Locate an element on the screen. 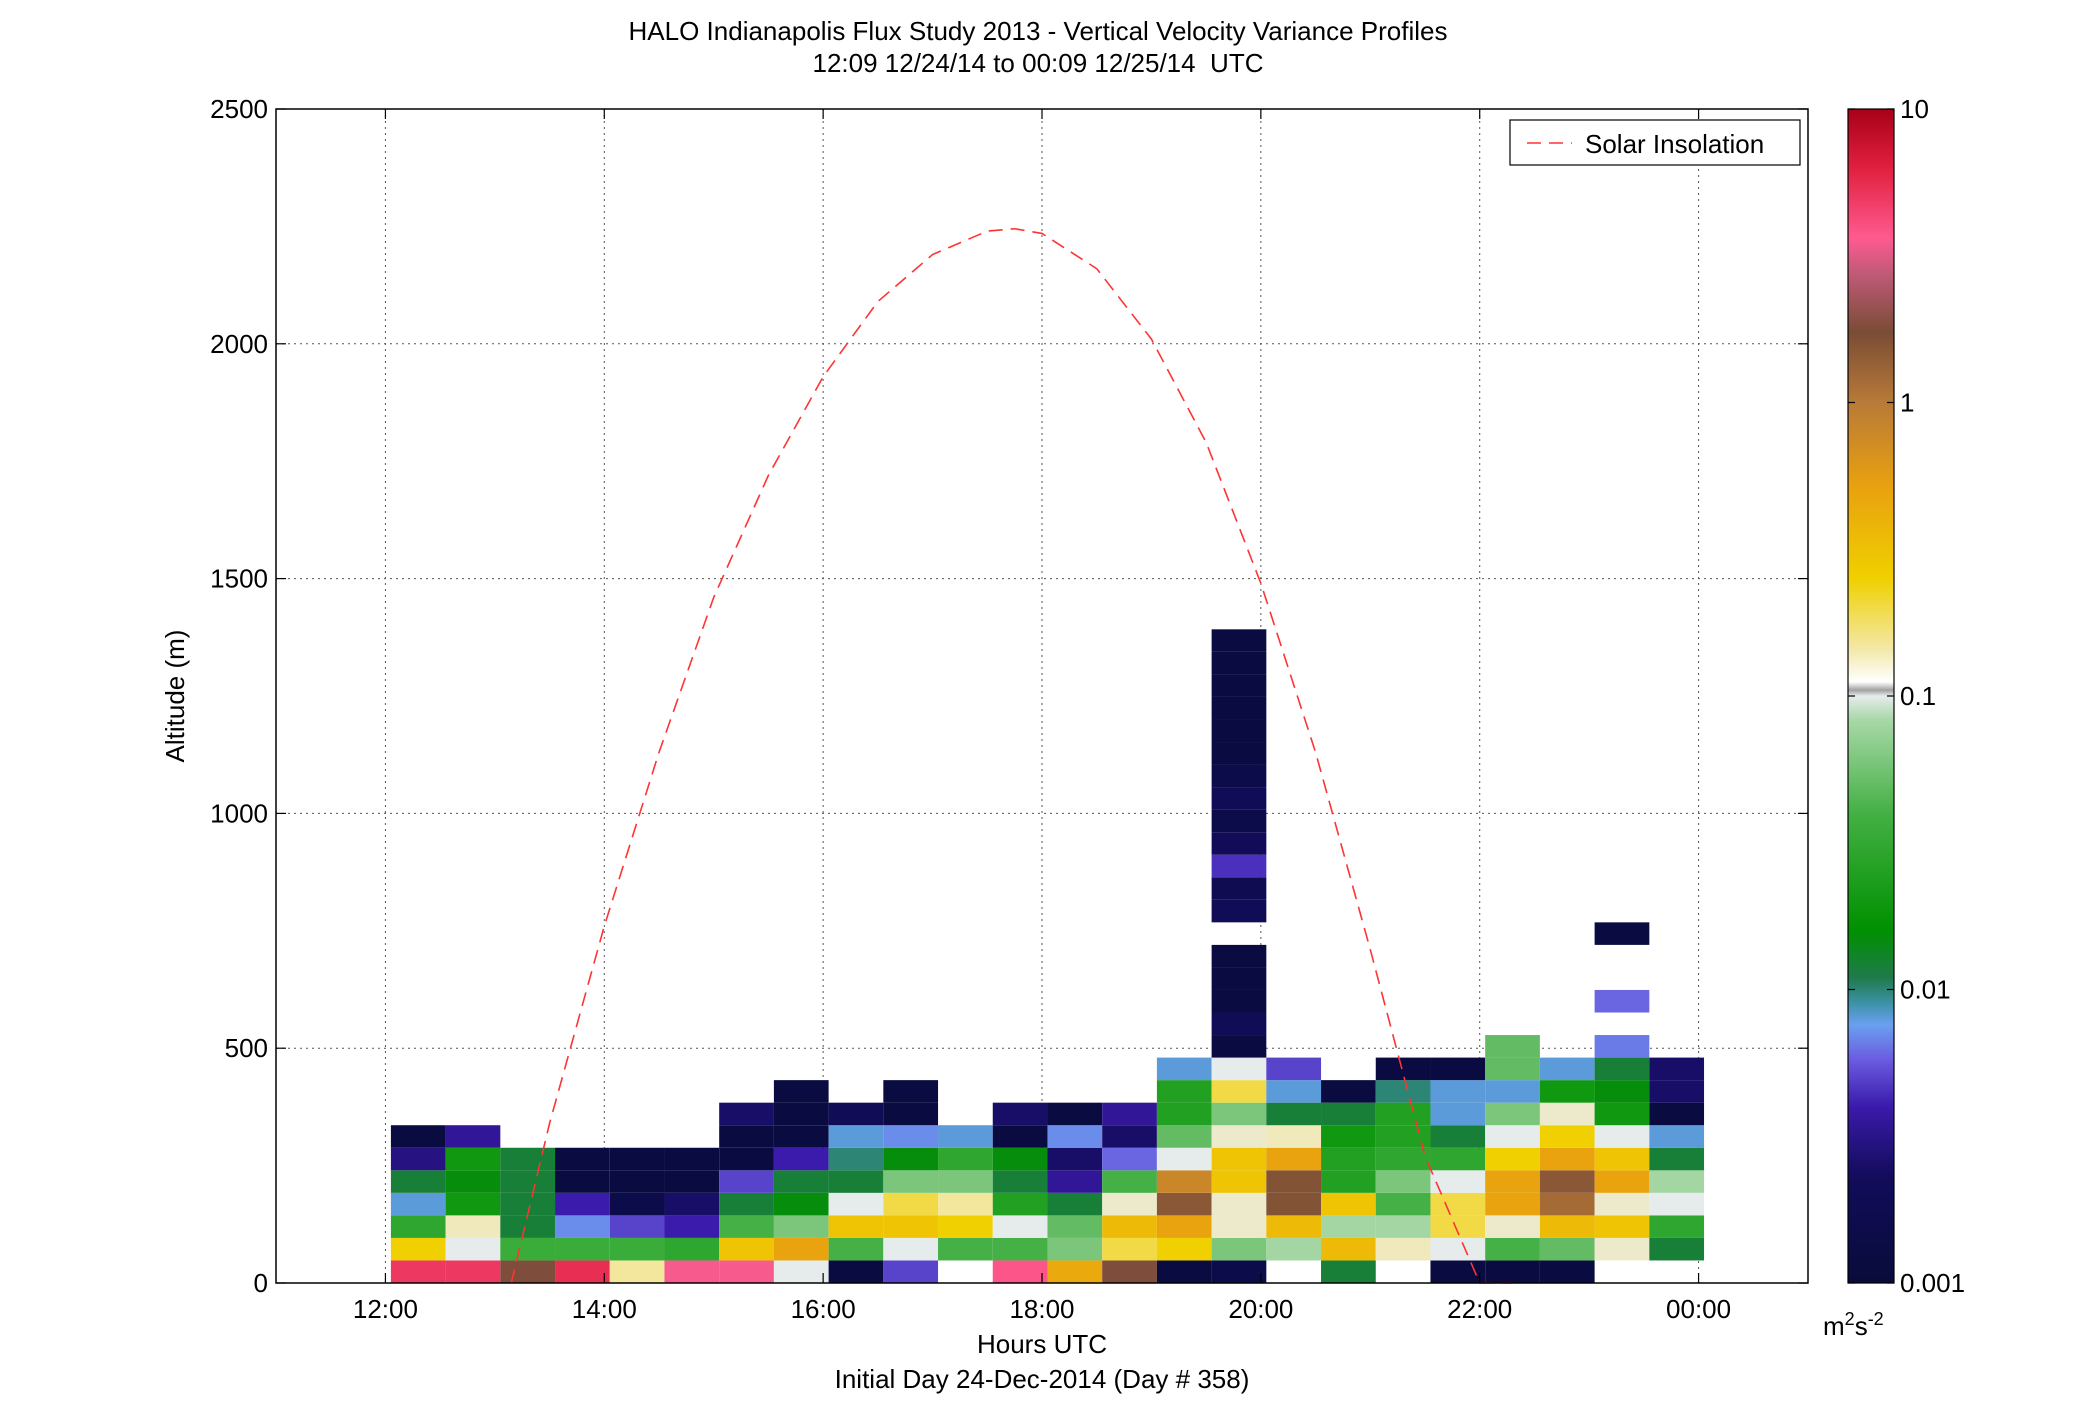  colorbar-unit-m: m is located at coordinates (1834, 1326).